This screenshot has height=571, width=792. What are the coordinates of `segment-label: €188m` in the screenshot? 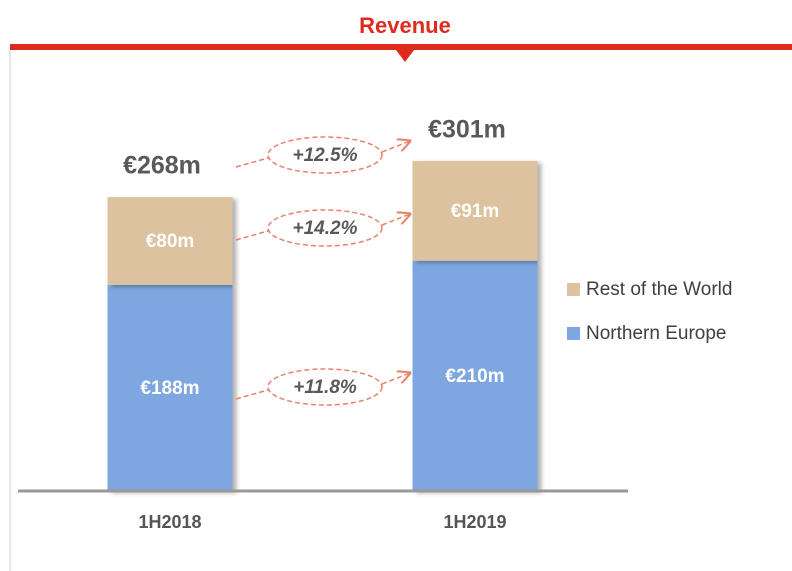 It's located at (169, 388).